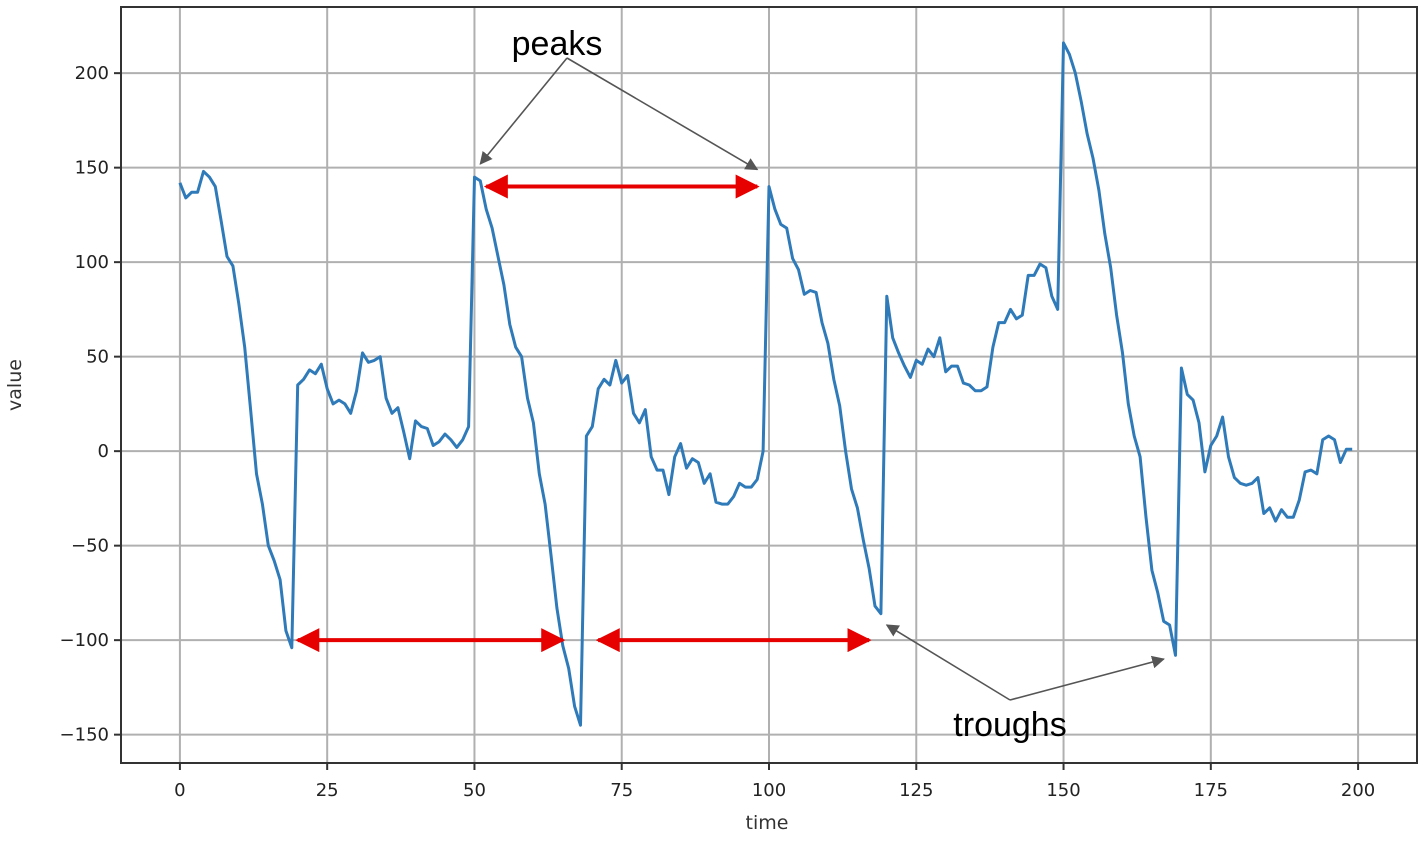  I want to click on y-tick-label: 50, so click(97, 357).